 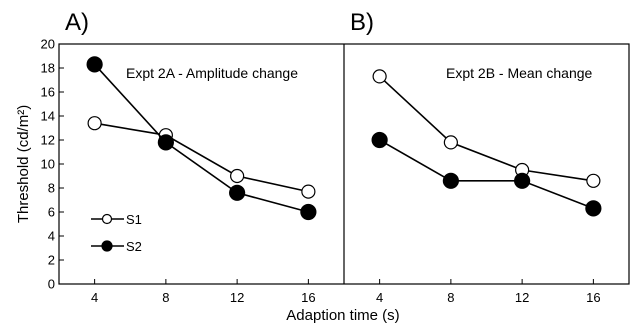 I want to click on legend-s2-label: S2, so click(x=134, y=246).